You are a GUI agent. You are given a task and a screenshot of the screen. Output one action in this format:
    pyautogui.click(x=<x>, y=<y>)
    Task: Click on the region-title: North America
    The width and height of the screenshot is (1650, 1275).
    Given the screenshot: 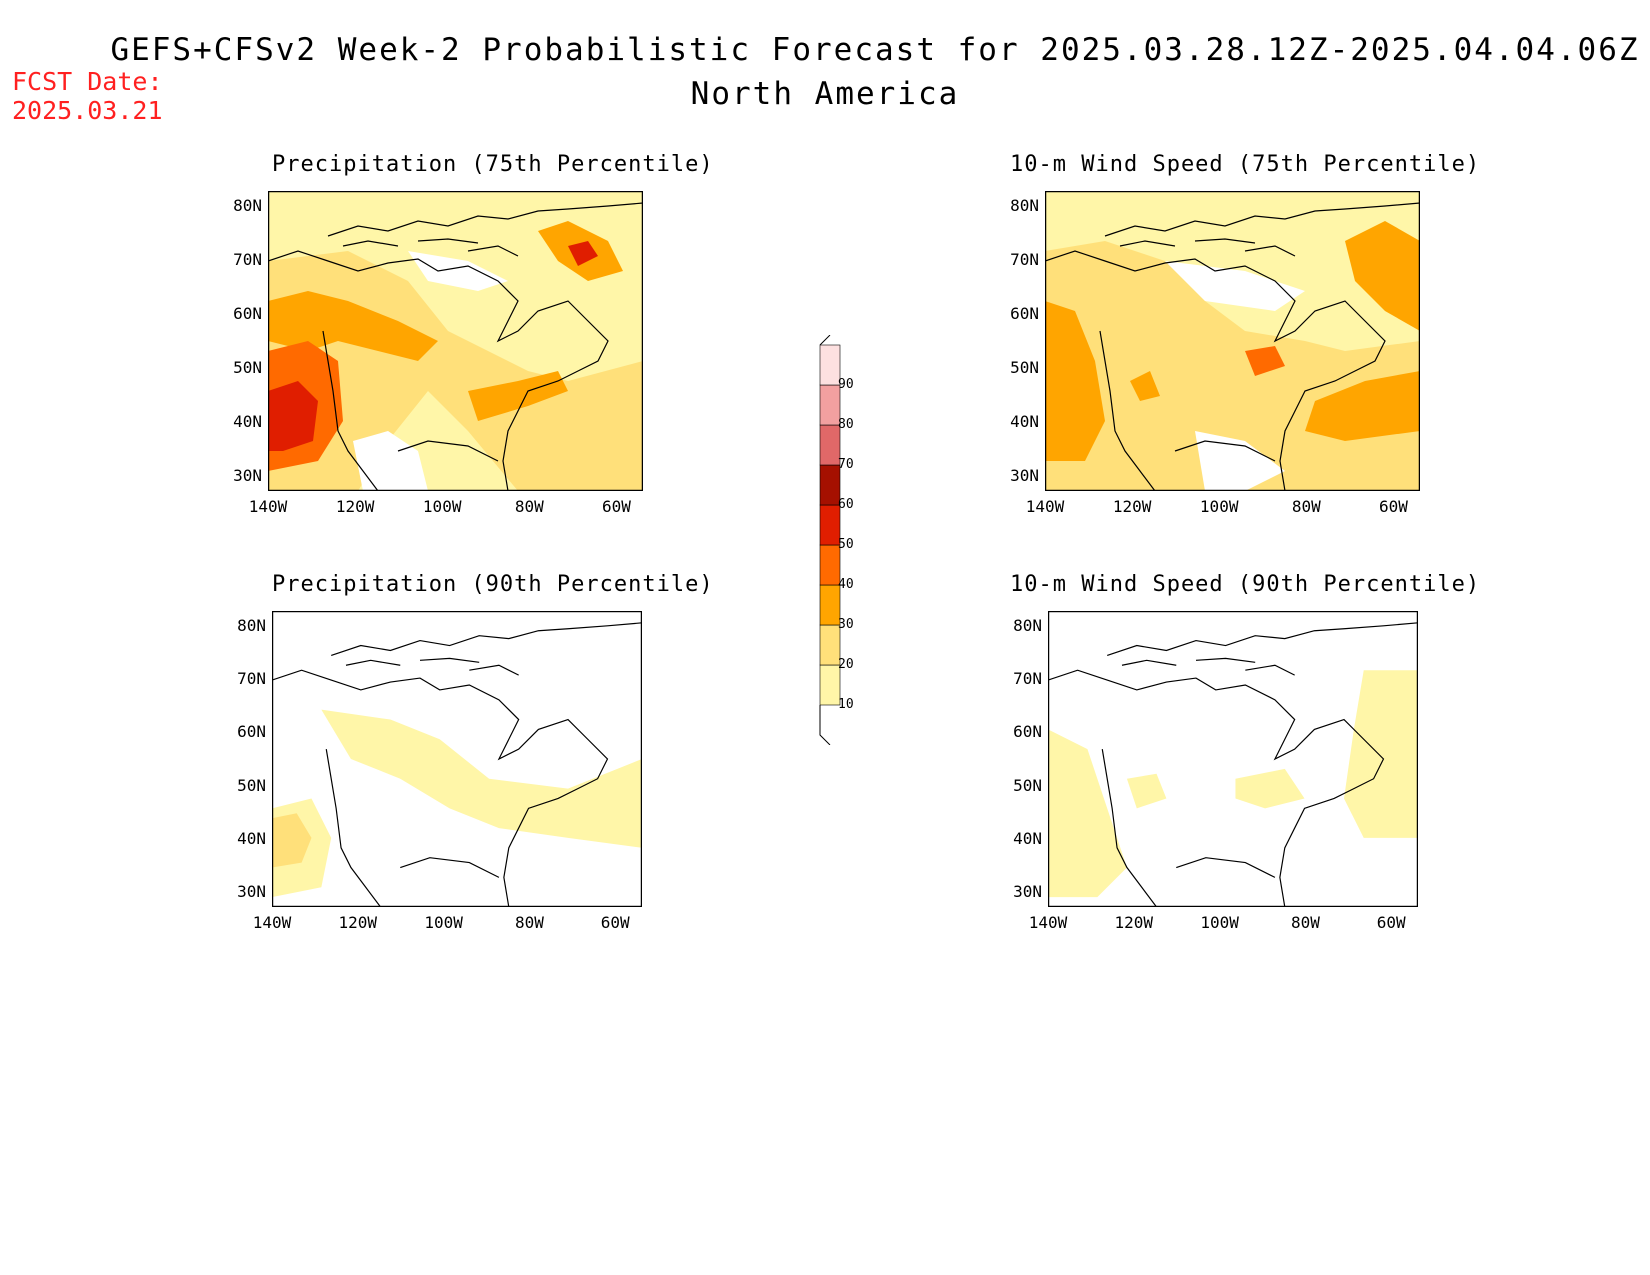 What is the action you would take?
    pyautogui.click(x=825, y=94)
    